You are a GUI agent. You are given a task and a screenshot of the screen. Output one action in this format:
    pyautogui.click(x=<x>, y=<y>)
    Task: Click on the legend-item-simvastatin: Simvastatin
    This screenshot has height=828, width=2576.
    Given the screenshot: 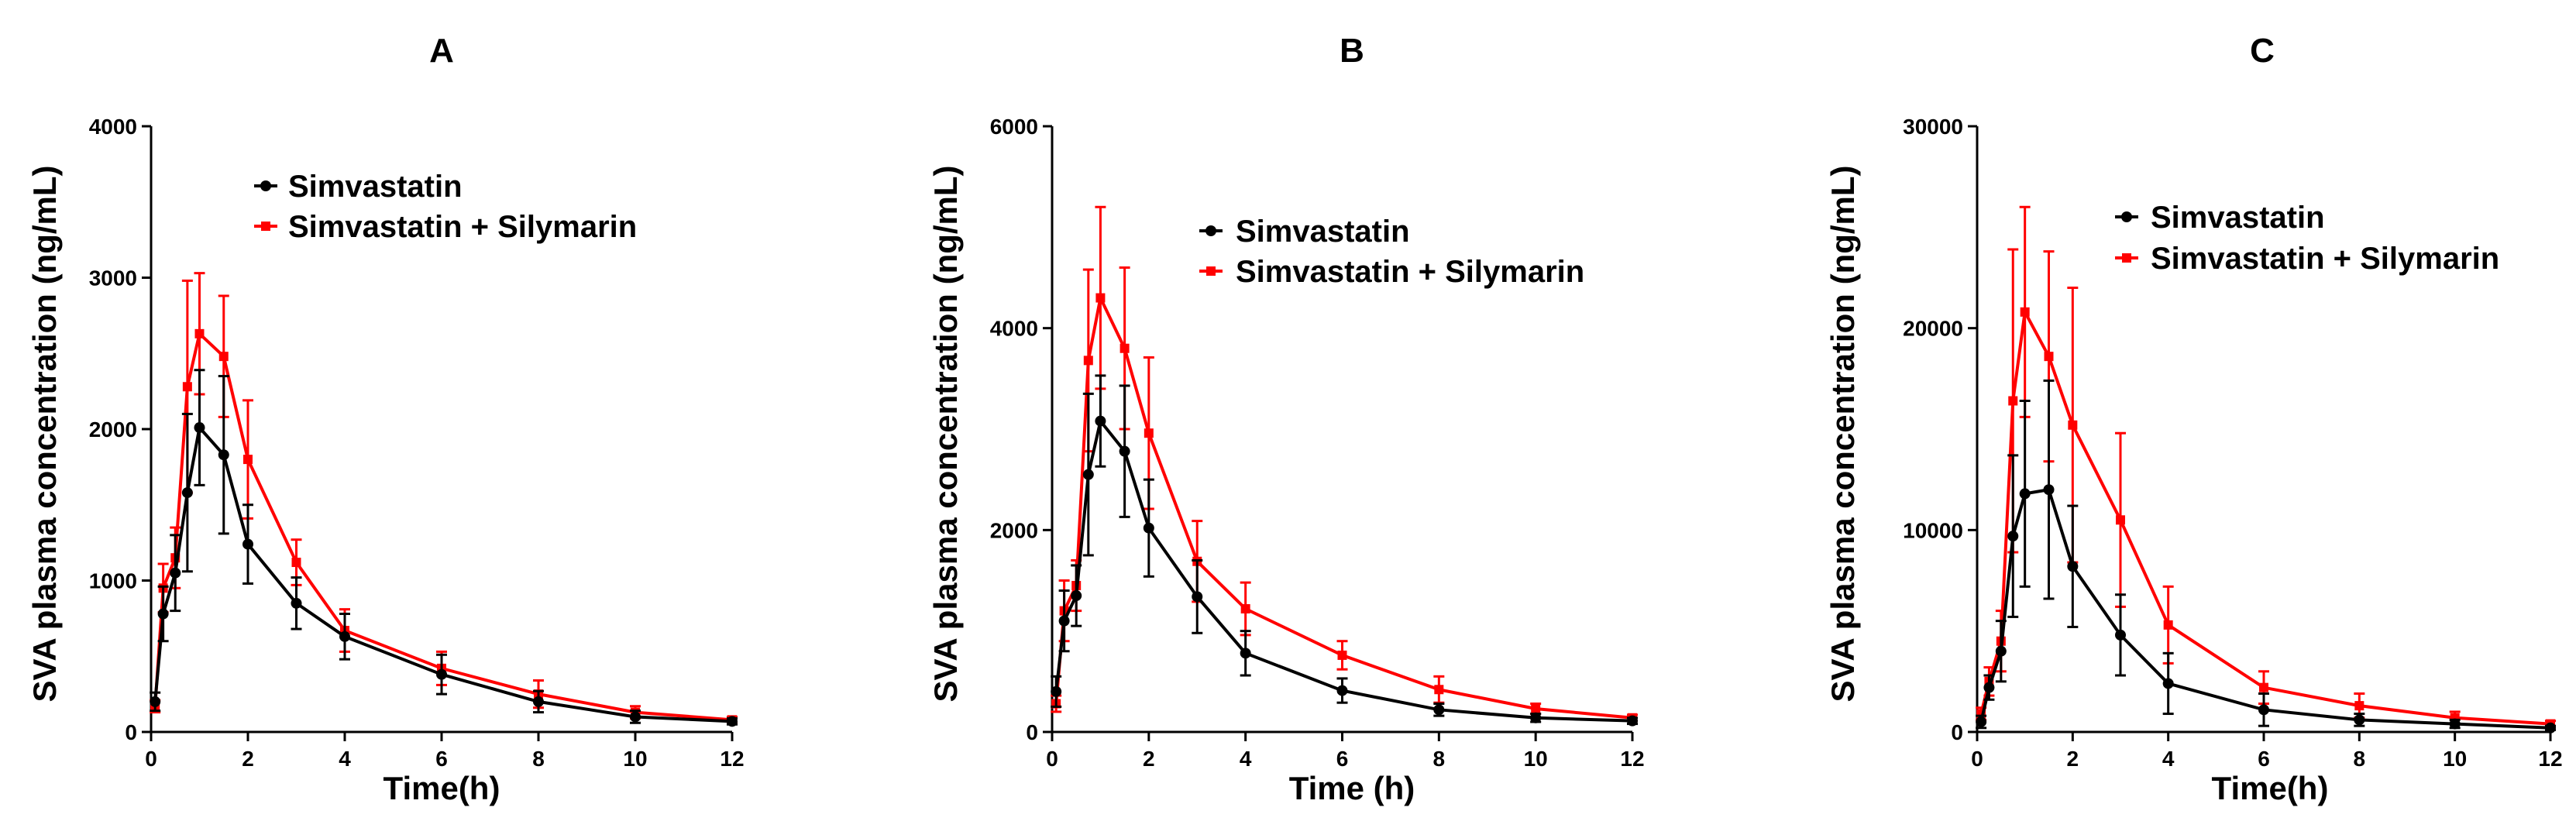 What is the action you would take?
    pyautogui.click(x=358, y=187)
    